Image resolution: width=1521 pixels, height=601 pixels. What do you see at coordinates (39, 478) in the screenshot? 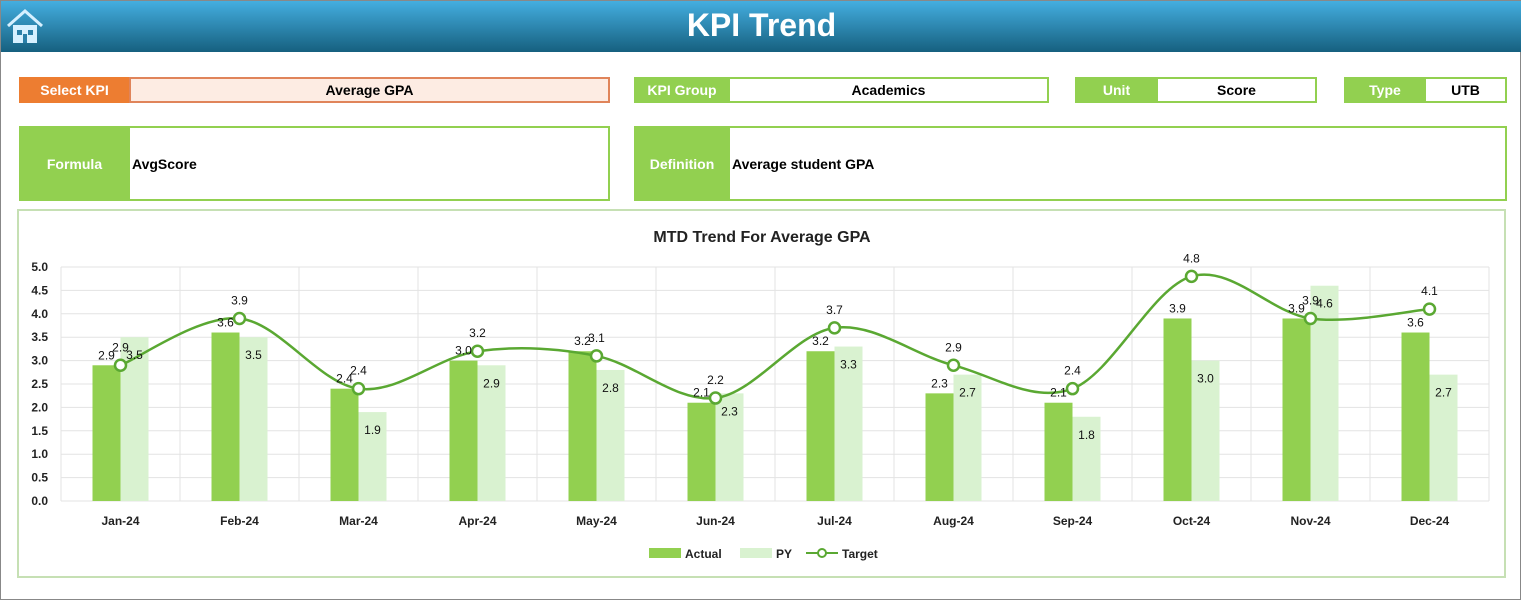
I see `y-tick-label: 0.5` at bounding box center [39, 478].